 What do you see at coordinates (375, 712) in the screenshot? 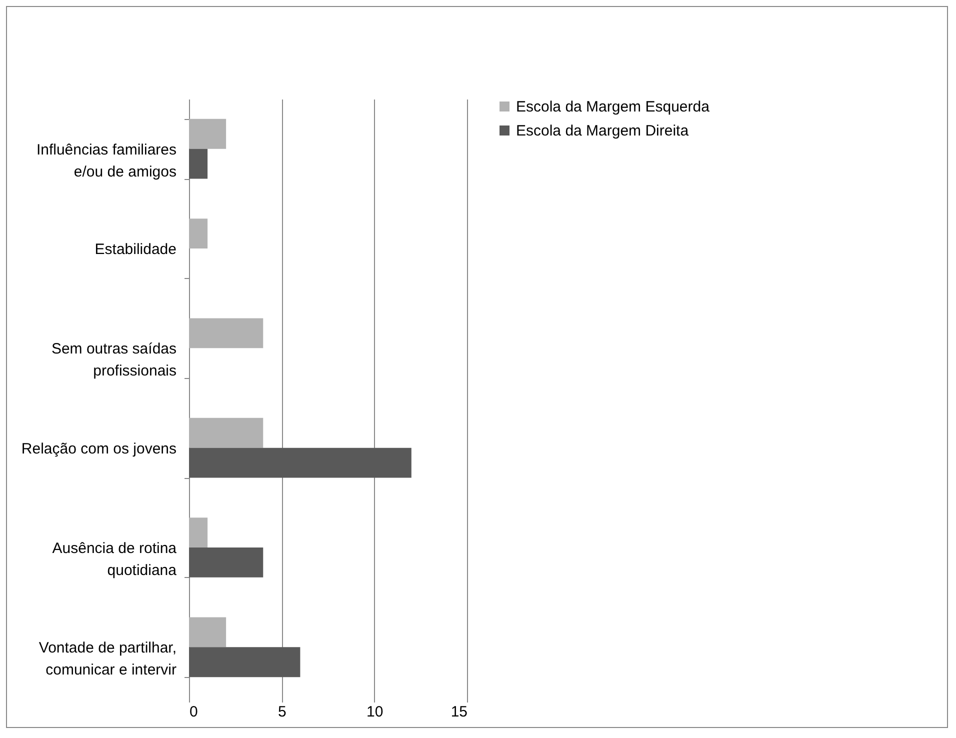
I see `x-tick-label: 10` at bounding box center [375, 712].